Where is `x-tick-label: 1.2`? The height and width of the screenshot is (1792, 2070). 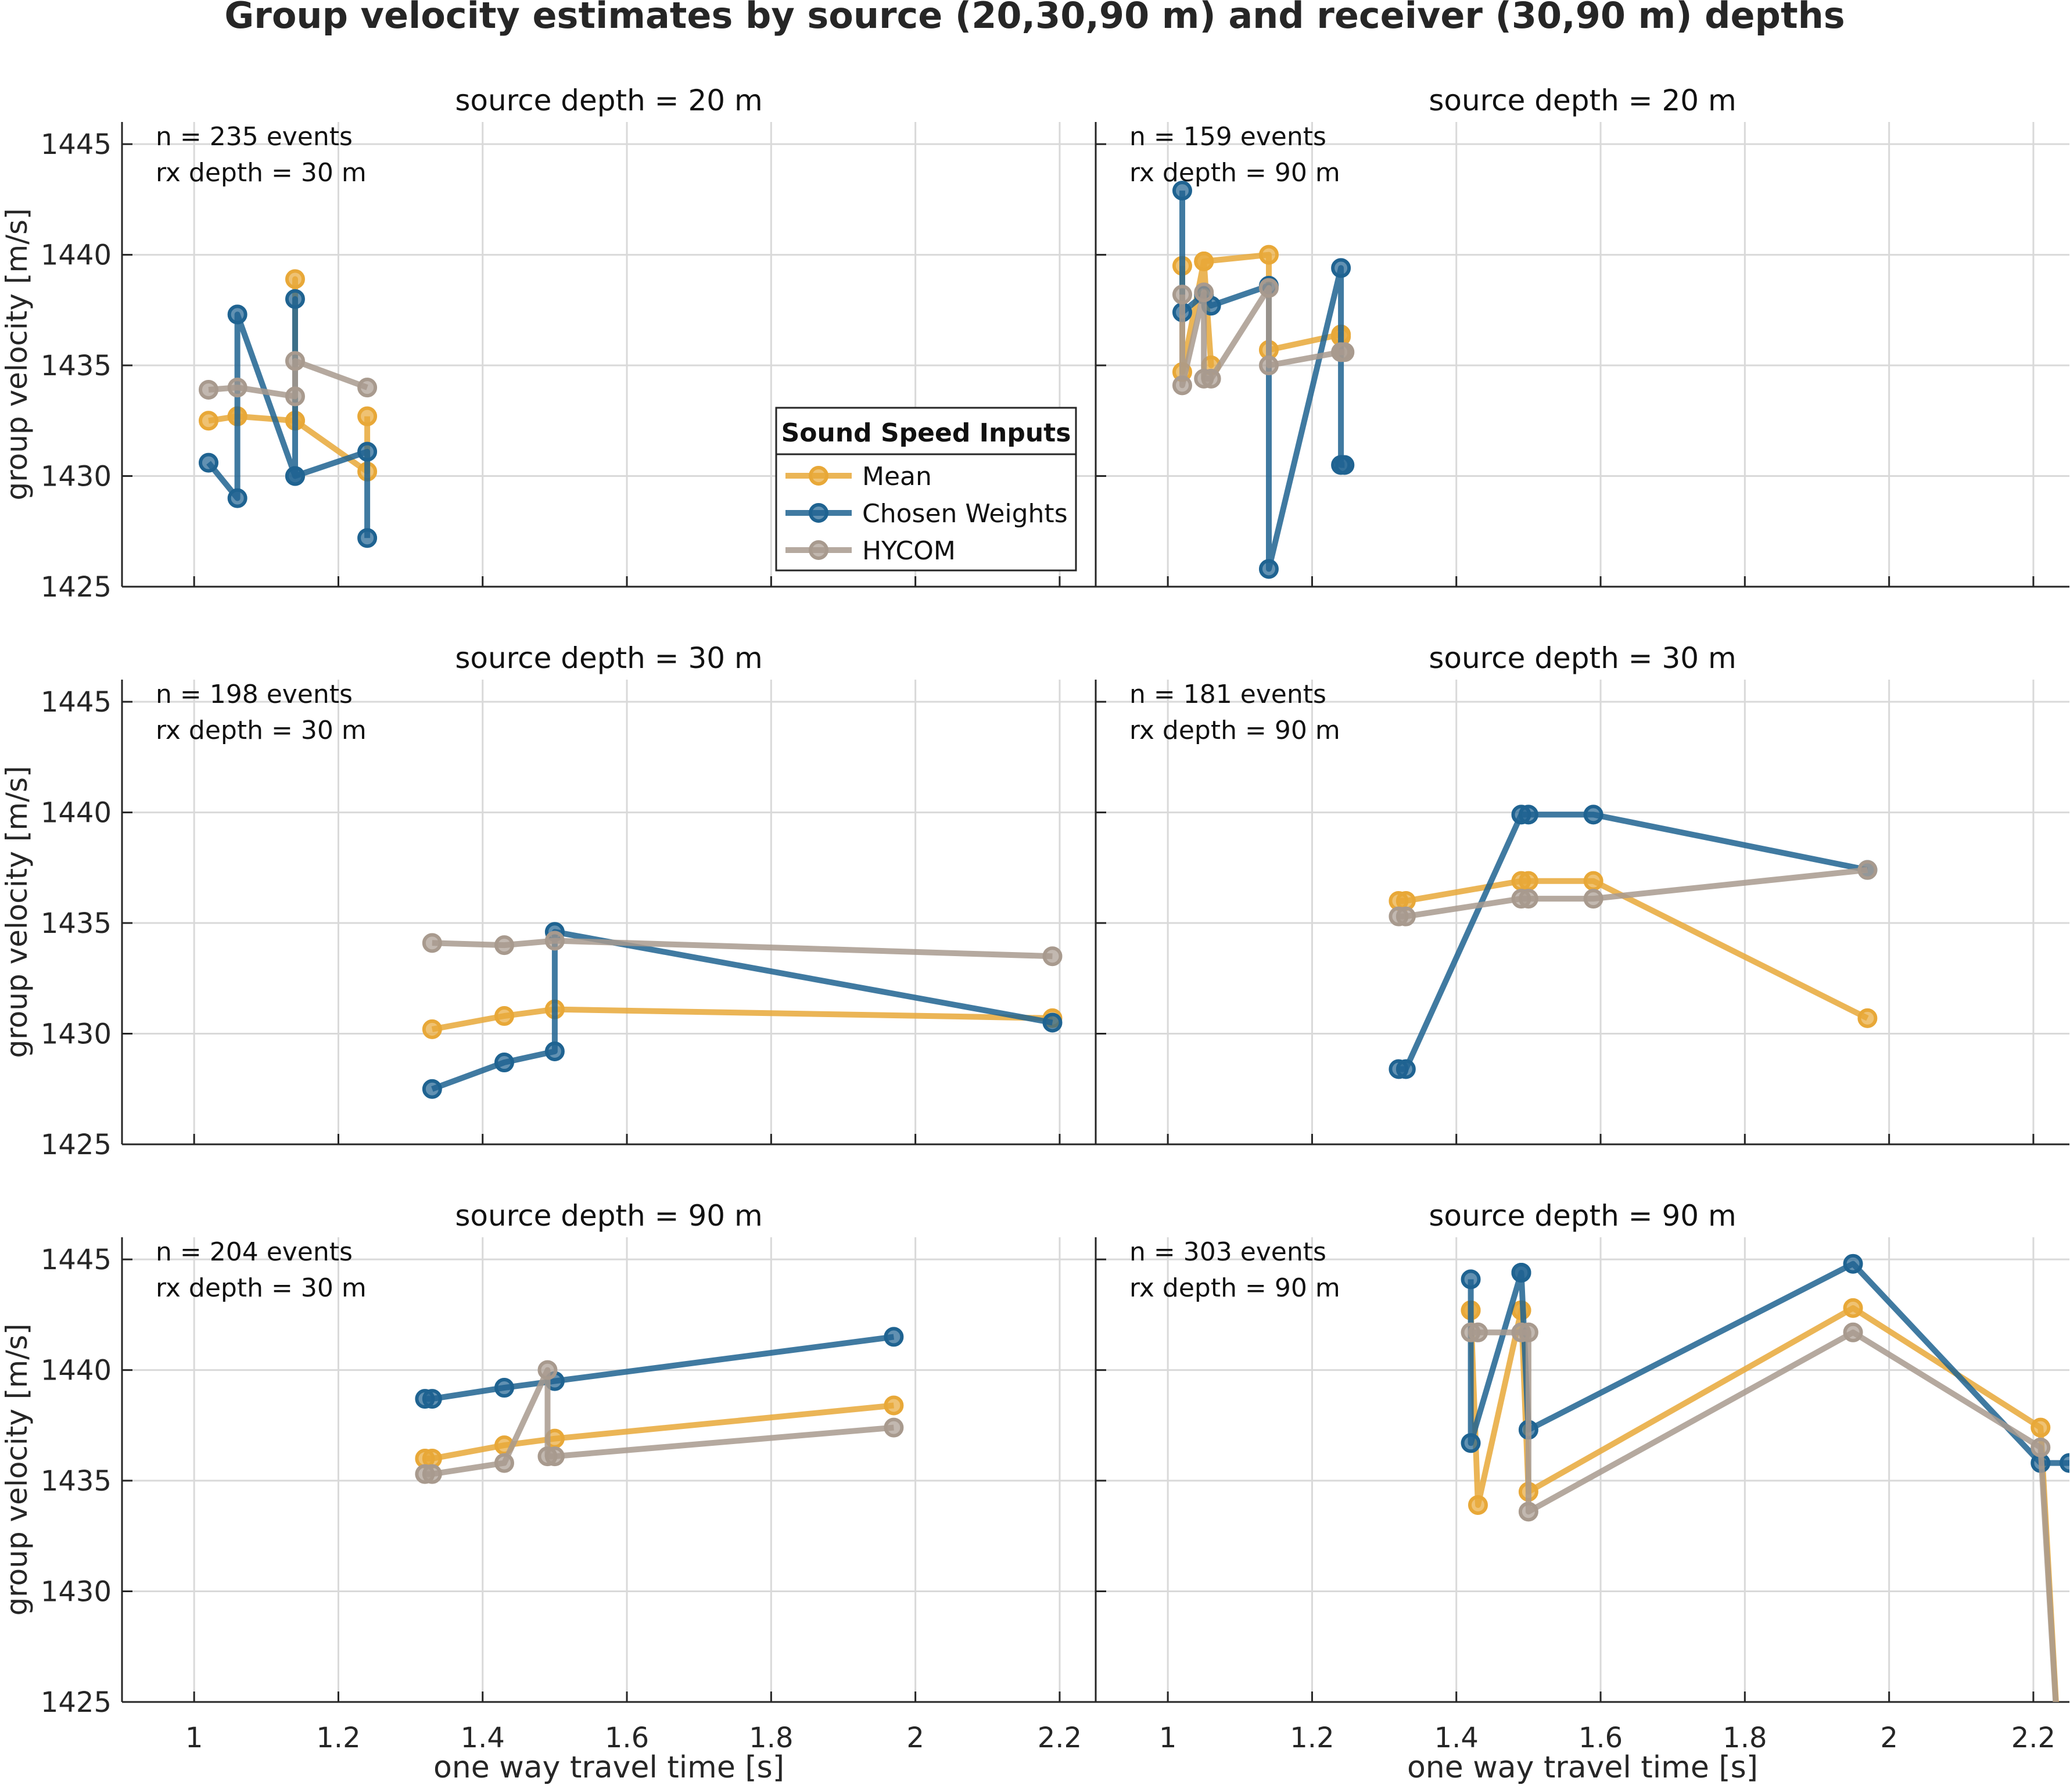 x-tick-label: 1.2 is located at coordinates (1312, 1738).